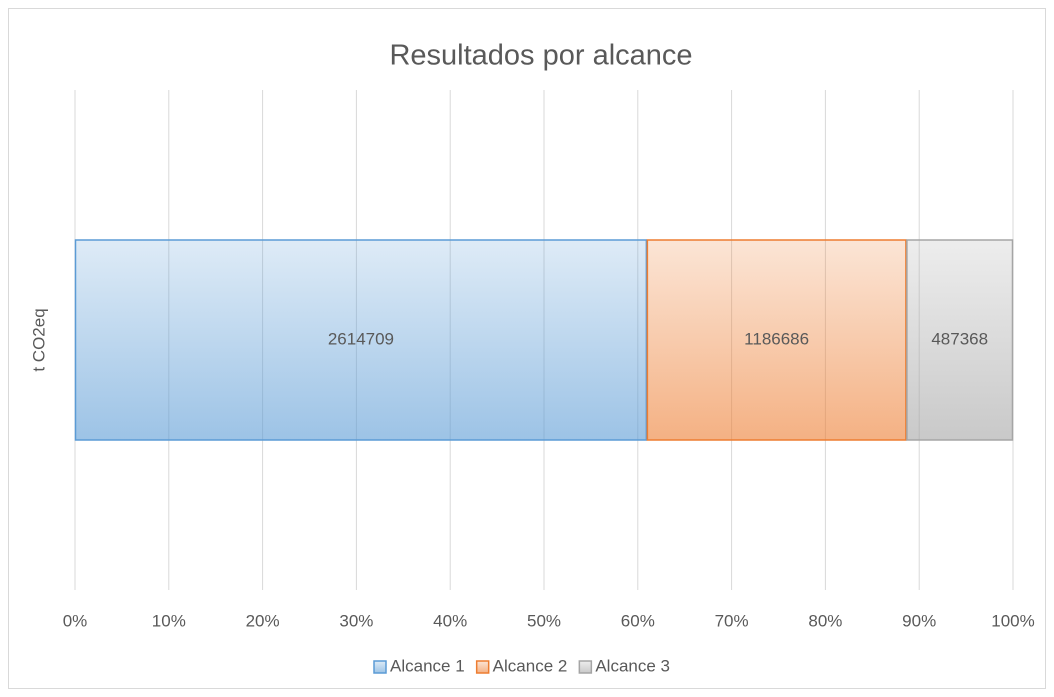 The width and height of the screenshot is (1054, 697). I want to click on x-tick-label: 40%, so click(450, 620).